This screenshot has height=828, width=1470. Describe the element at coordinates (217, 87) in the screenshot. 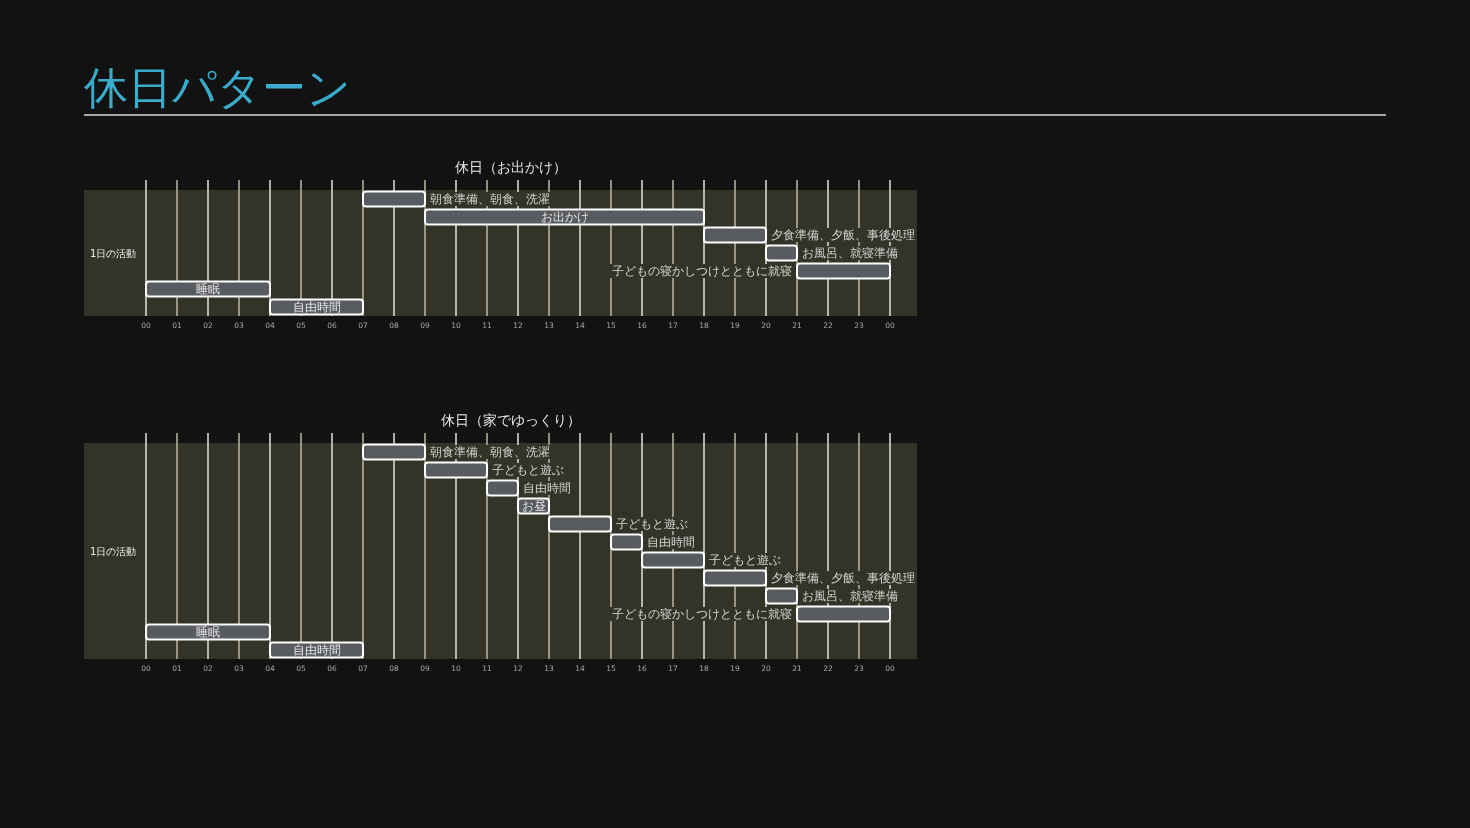

I see `text: 休日パターン` at that location.